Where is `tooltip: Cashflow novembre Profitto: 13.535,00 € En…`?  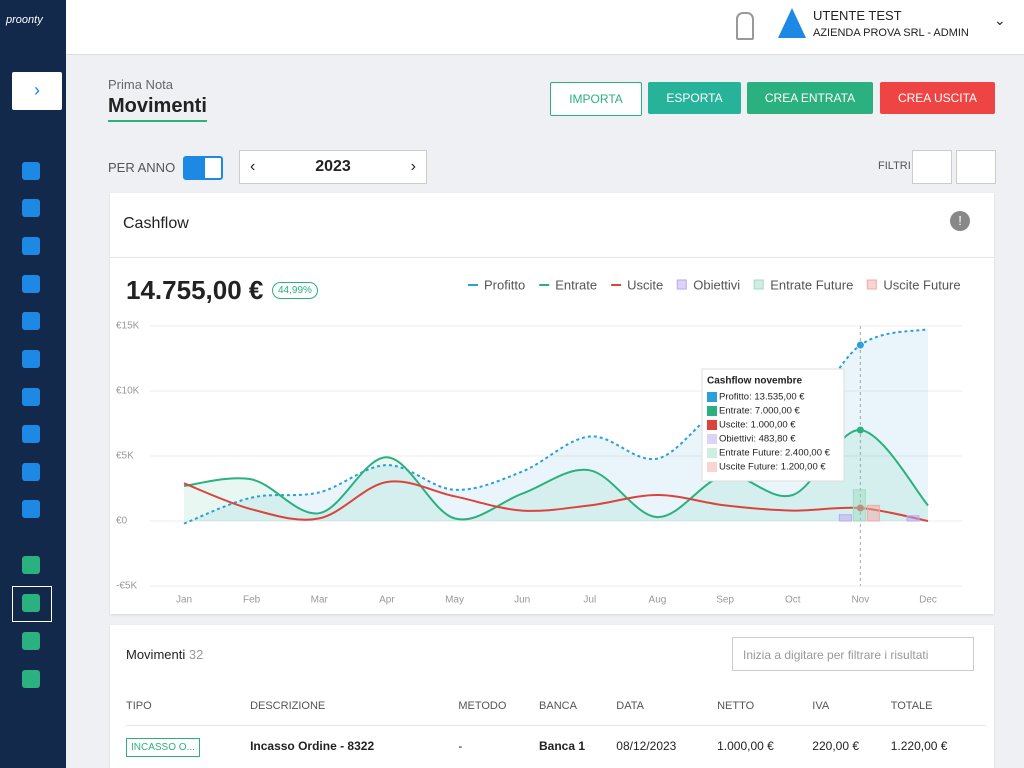
tooltip: Cashflow novembre Profitto: 13.535,00 € En… is located at coordinates (773, 425).